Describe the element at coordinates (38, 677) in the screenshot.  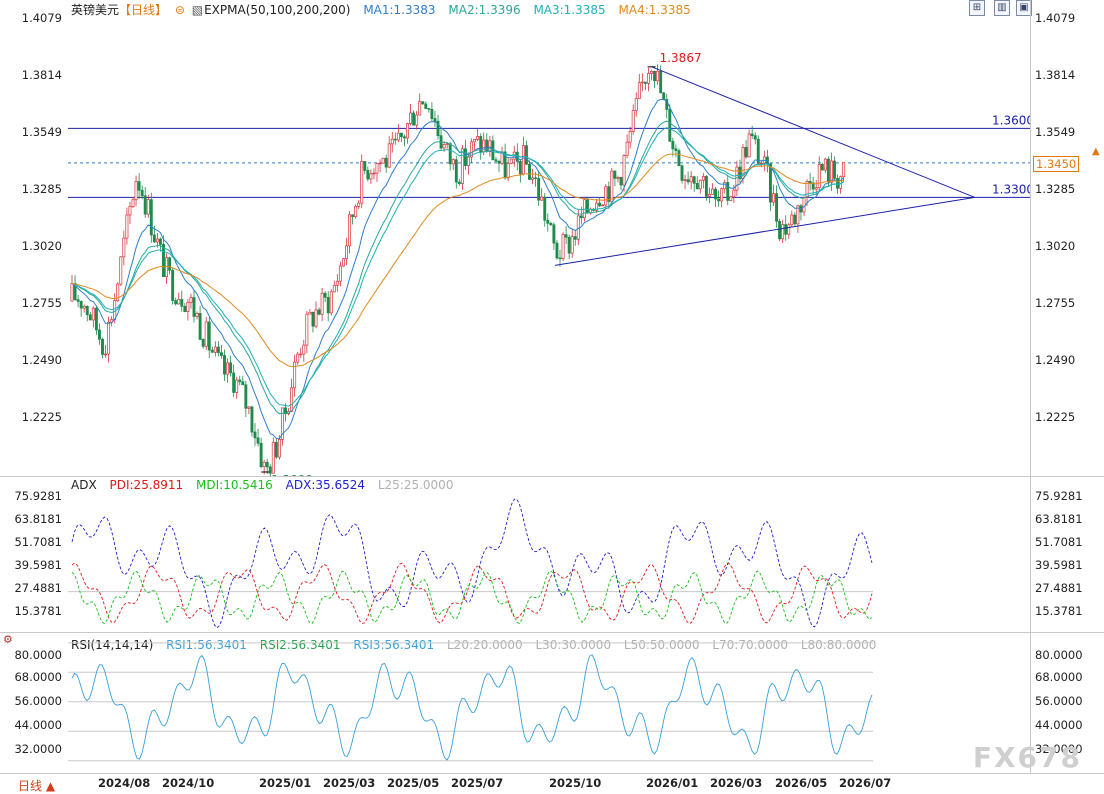
I see `rsi-tick: 68.0000` at that location.